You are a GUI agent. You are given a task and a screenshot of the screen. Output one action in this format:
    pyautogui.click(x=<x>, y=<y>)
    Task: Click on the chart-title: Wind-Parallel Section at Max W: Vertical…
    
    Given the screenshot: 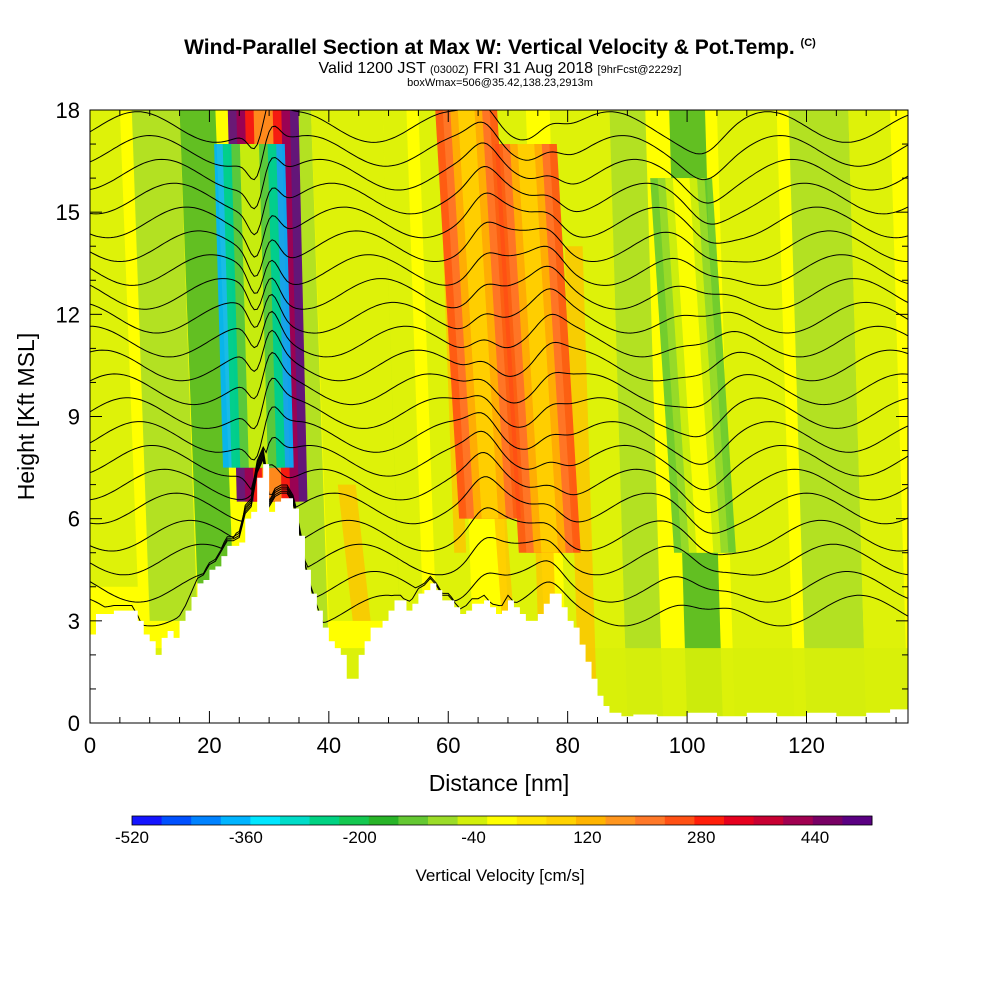 What is the action you would take?
    pyautogui.click(x=500, y=48)
    